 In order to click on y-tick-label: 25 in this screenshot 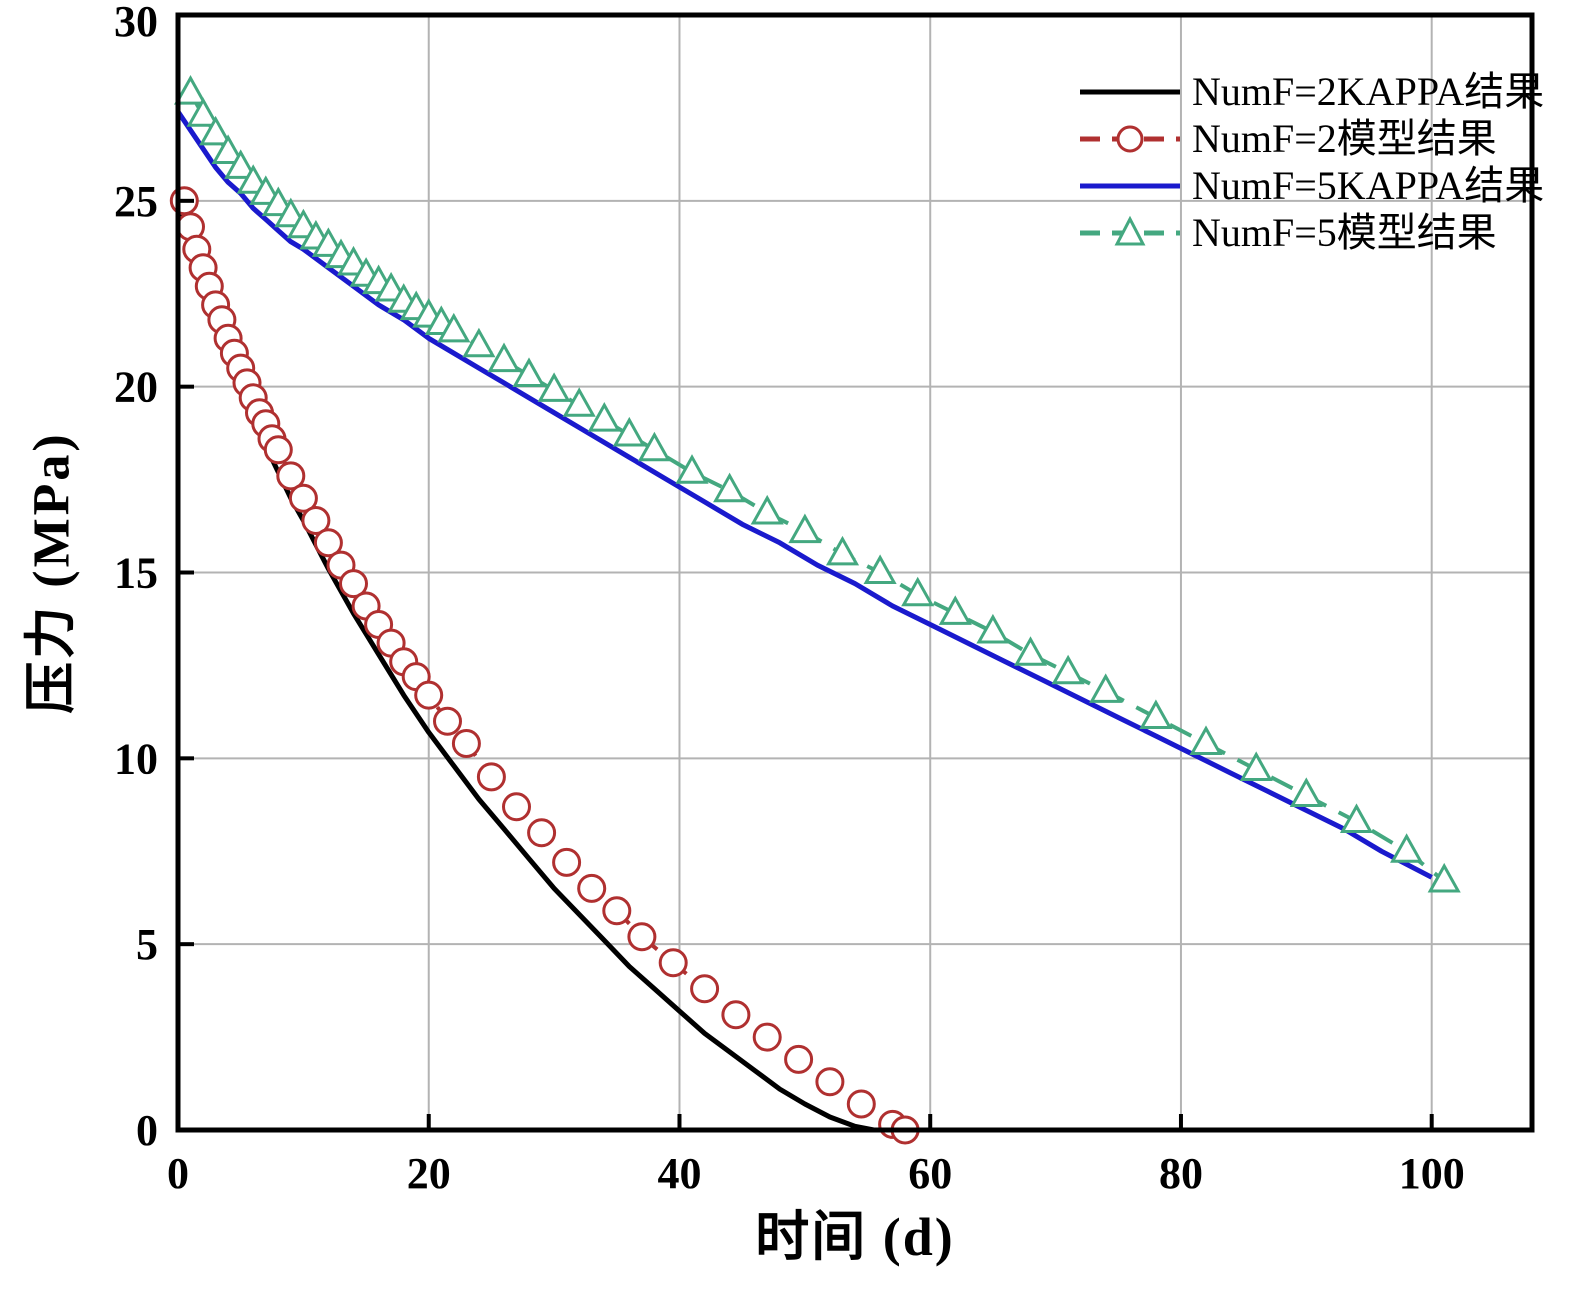, I will do `click(136, 201)`.